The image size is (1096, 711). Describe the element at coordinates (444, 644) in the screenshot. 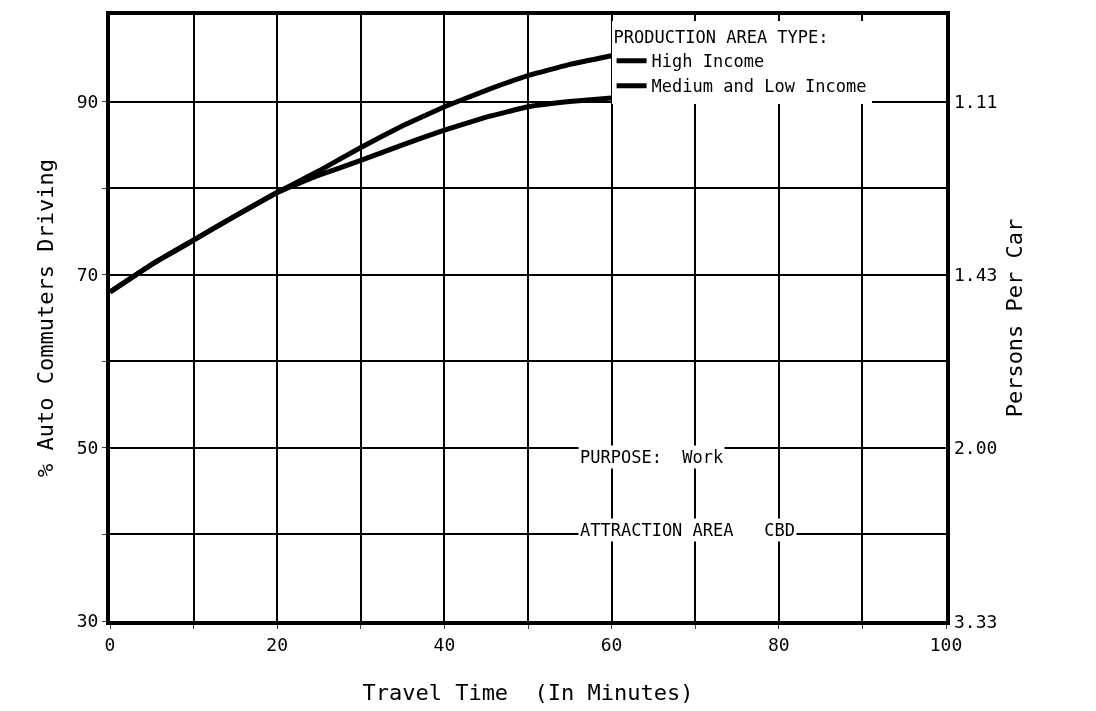

I see `x-tick-label: 40` at that location.